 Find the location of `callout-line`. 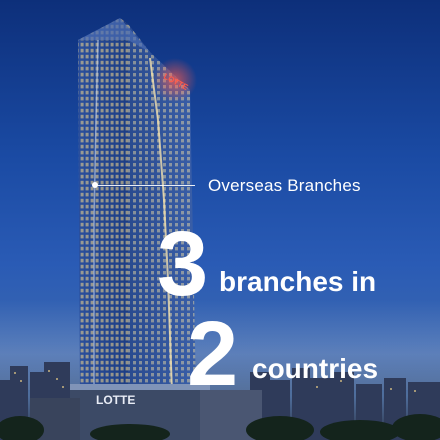

callout-line is located at coordinates (145, 185).